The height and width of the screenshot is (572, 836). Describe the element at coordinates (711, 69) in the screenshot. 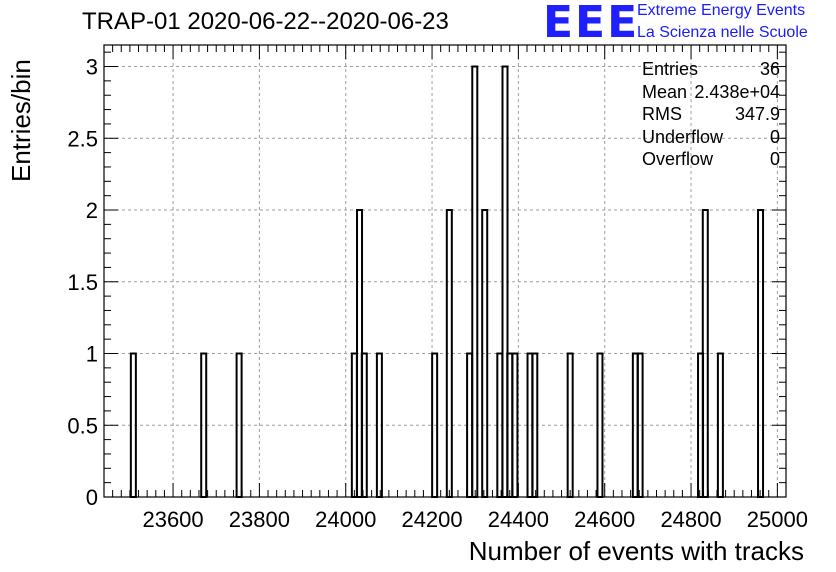

I see `stat-row-entries: Entries 36` at that location.